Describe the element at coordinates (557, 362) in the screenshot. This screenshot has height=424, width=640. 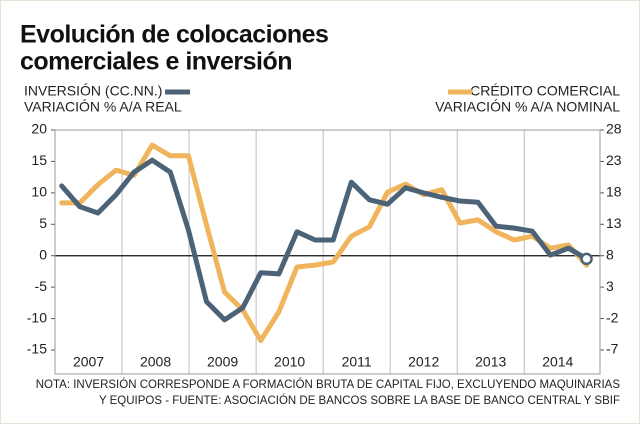
I see `x-tick-label: 2014` at that location.